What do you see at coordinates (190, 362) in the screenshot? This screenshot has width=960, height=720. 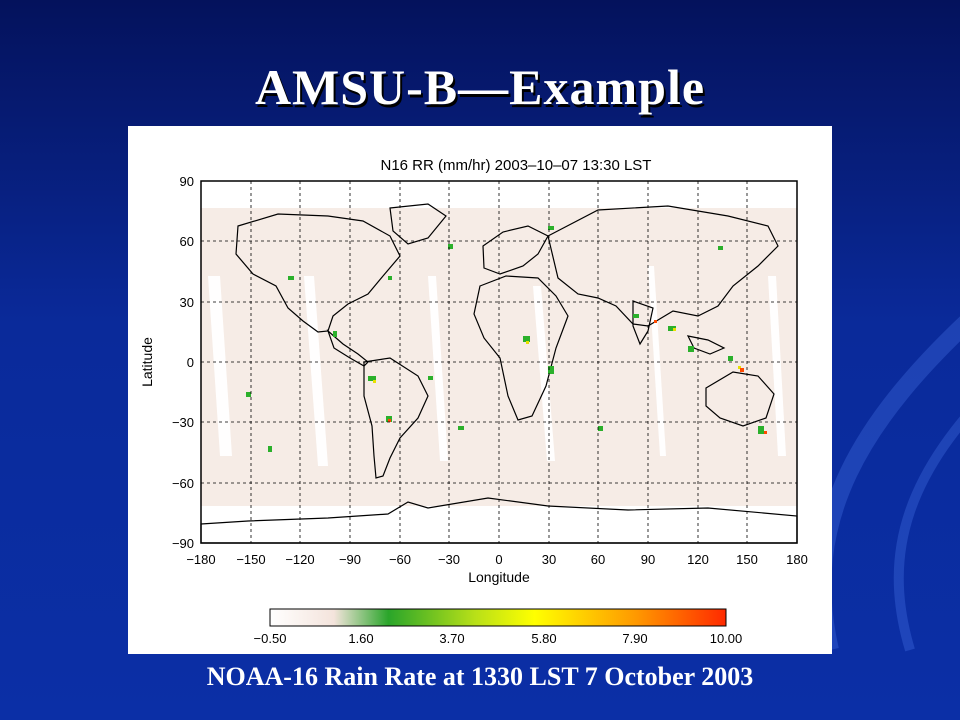 I see `y-tick: 0` at bounding box center [190, 362].